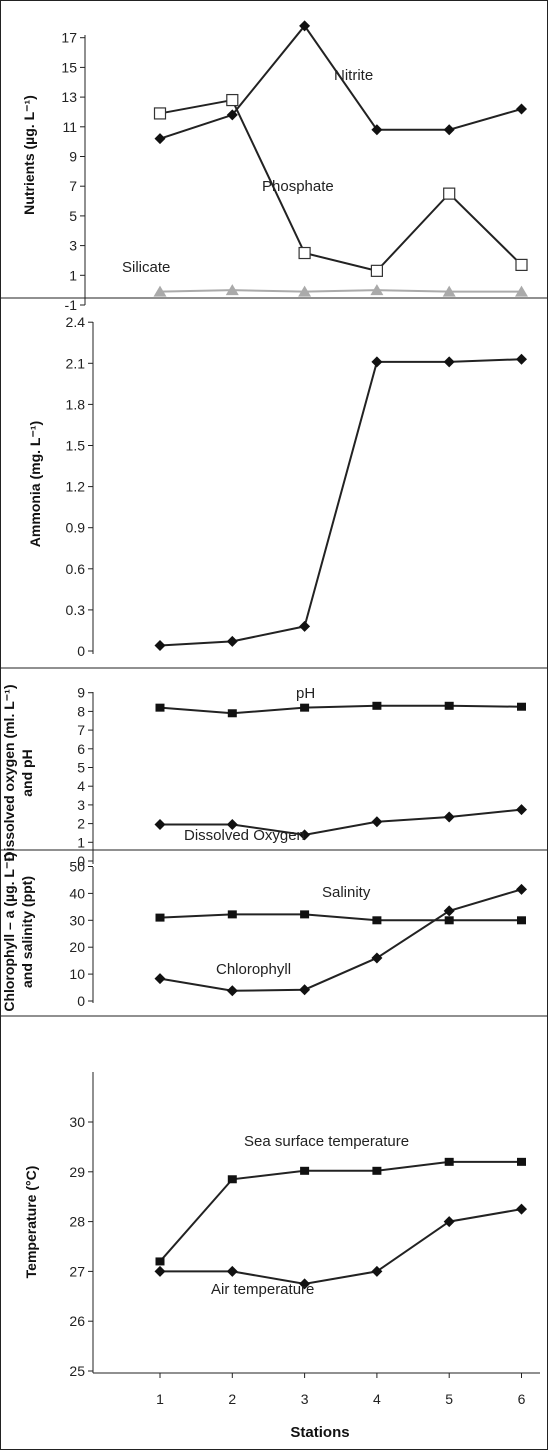 The image size is (548, 1450). What do you see at coordinates (71, 305) in the screenshot?
I see `y-tick-label: -1` at bounding box center [71, 305].